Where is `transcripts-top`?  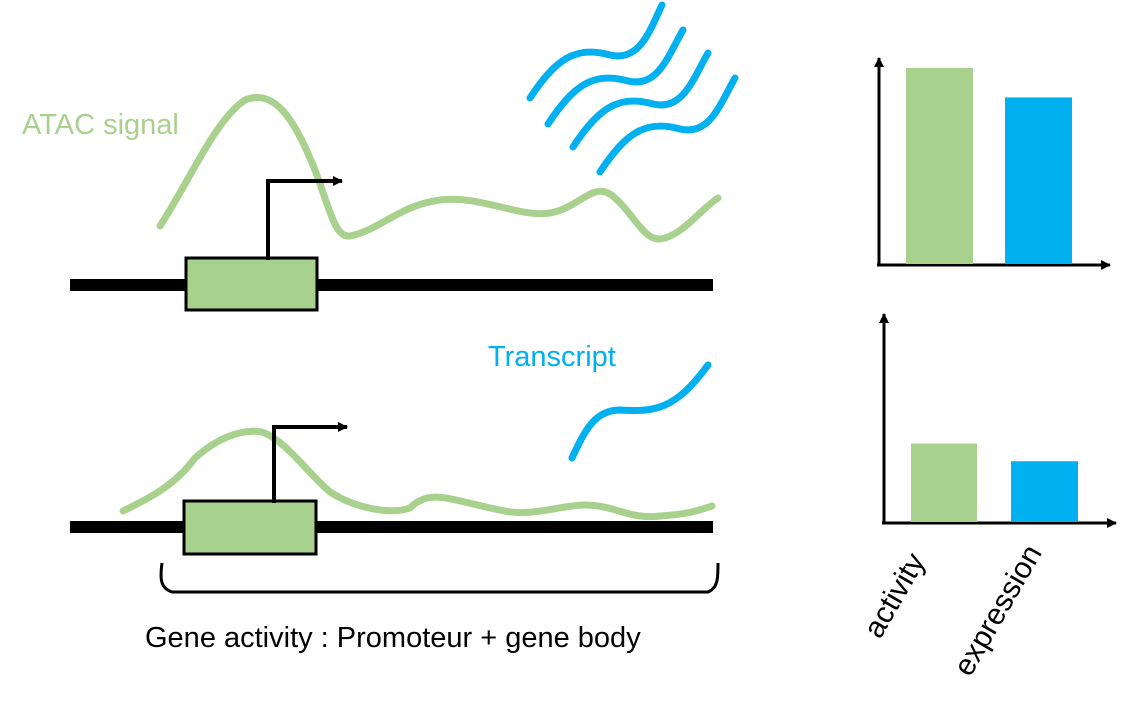
transcripts-top is located at coordinates (632, 88).